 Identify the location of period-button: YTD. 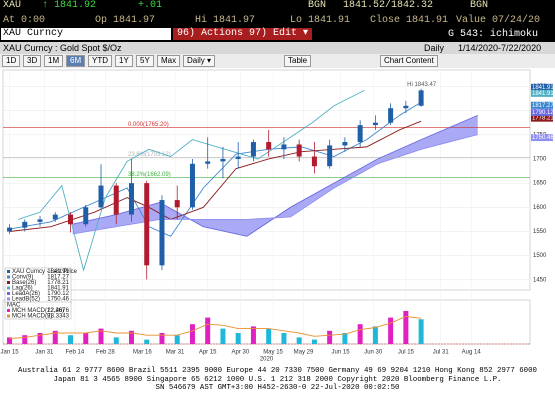
(100, 61).